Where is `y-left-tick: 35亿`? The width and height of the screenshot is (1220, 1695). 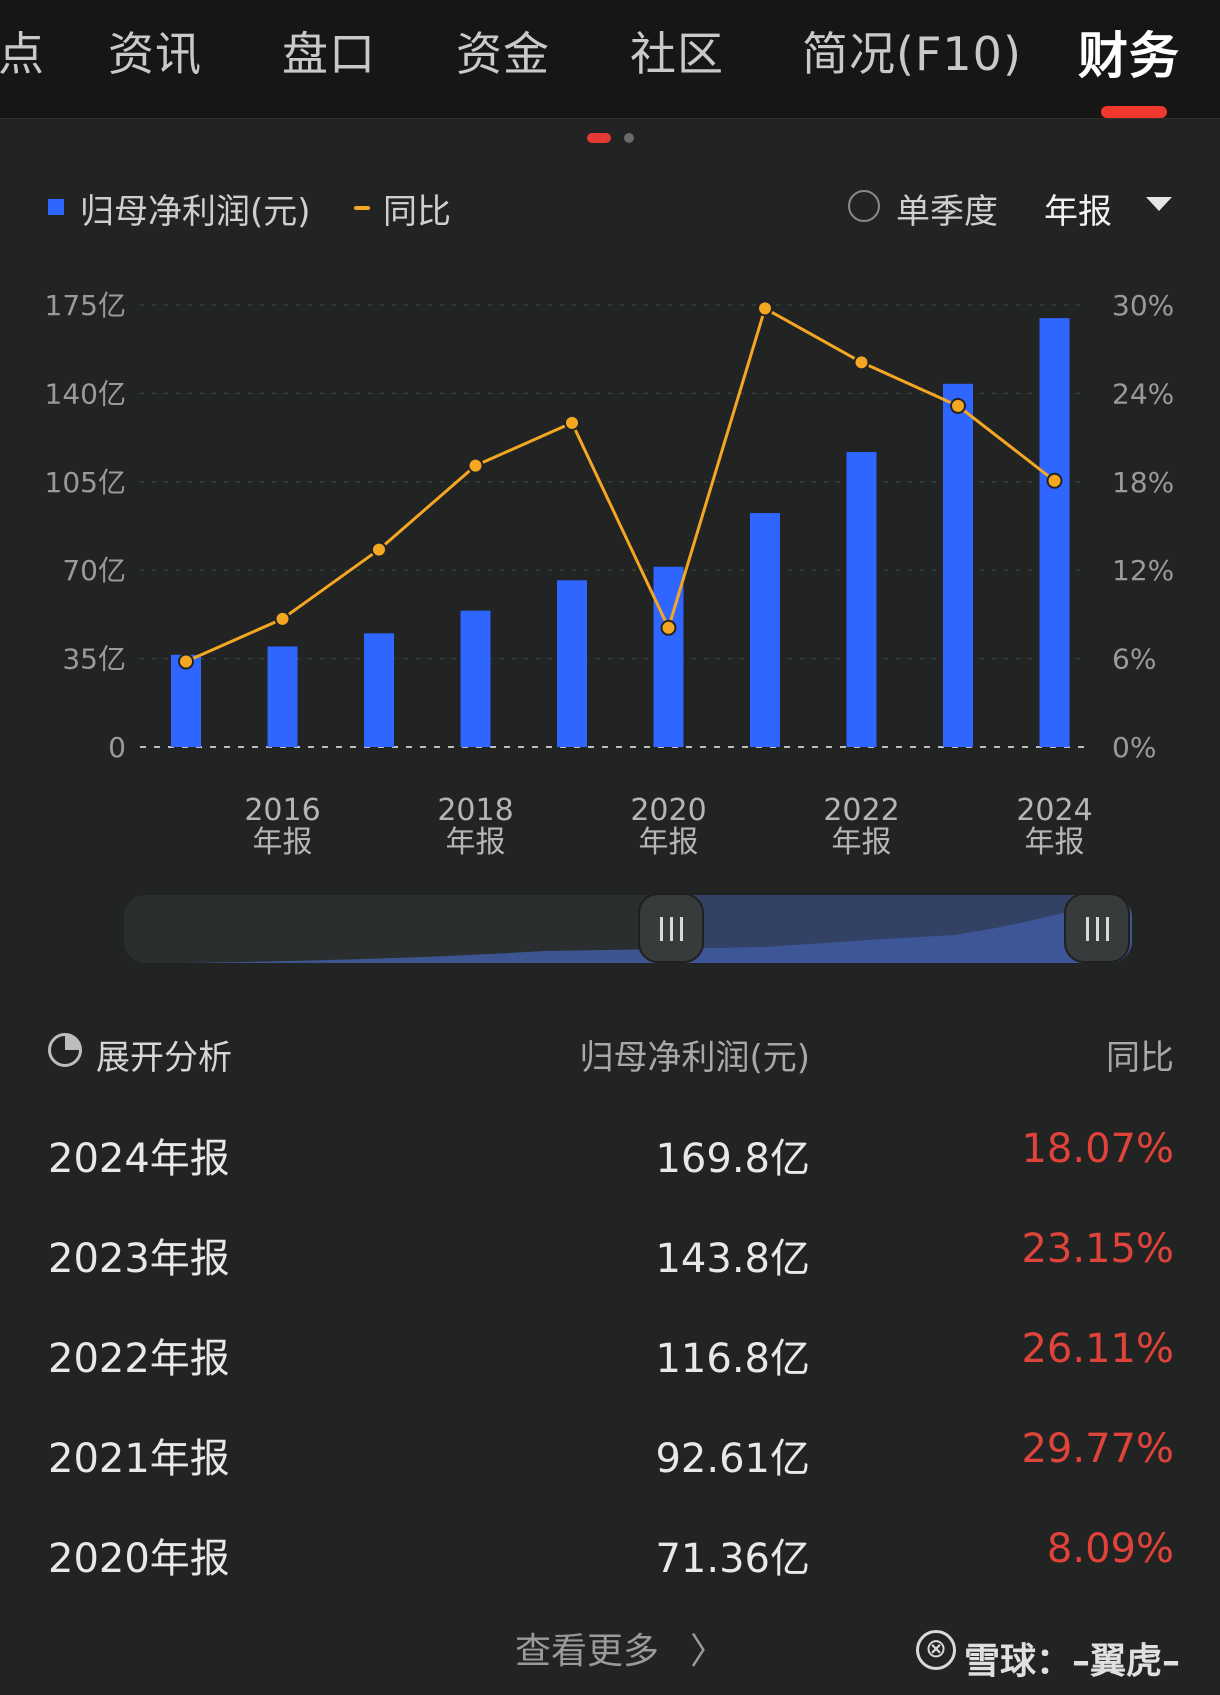
y-left-tick: 35亿 is located at coordinates (94, 659).